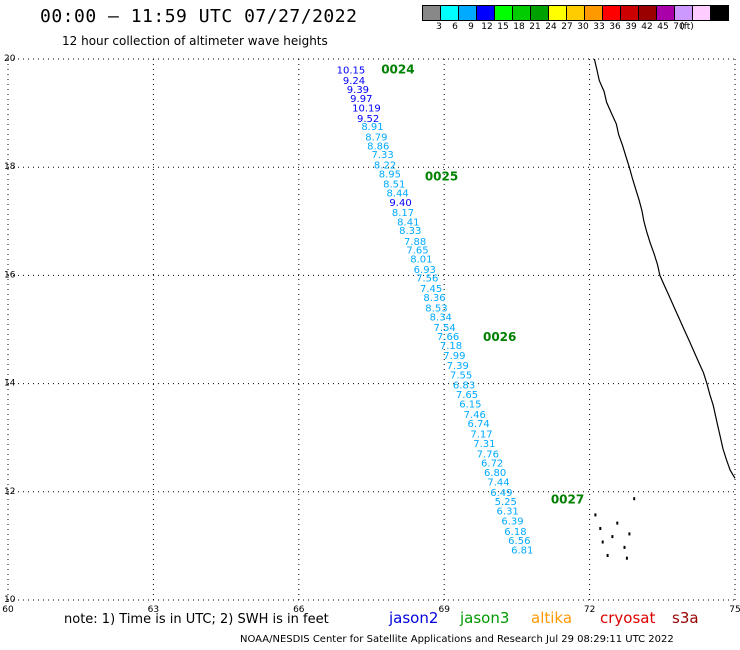 The image size is (740, 650). Describe the element at coordinates (552, 618) in the screenshot. I see `satellite-altika: altika` at that location.